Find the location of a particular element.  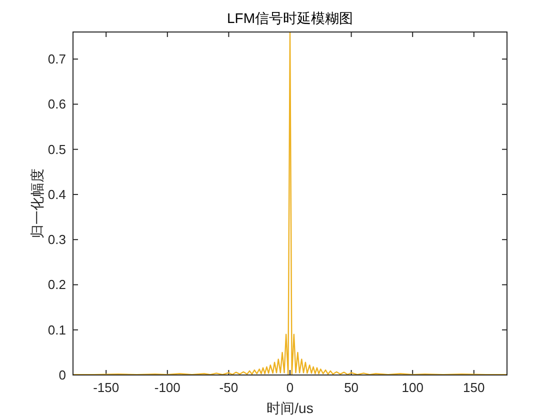

x-tick-label: -50 is located at coordinates (228, 387).